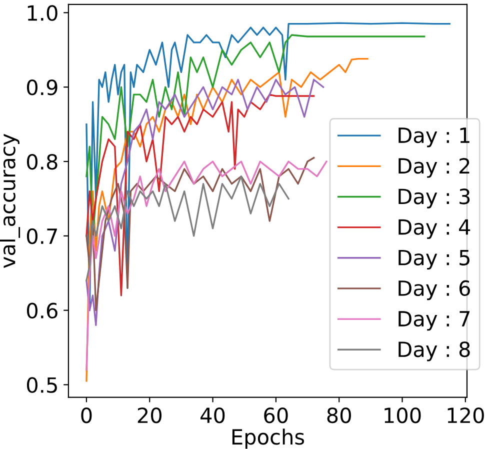 This screenshot has height=449, width=489. I want to click on x-tick-label: 60, so click(276, 415).